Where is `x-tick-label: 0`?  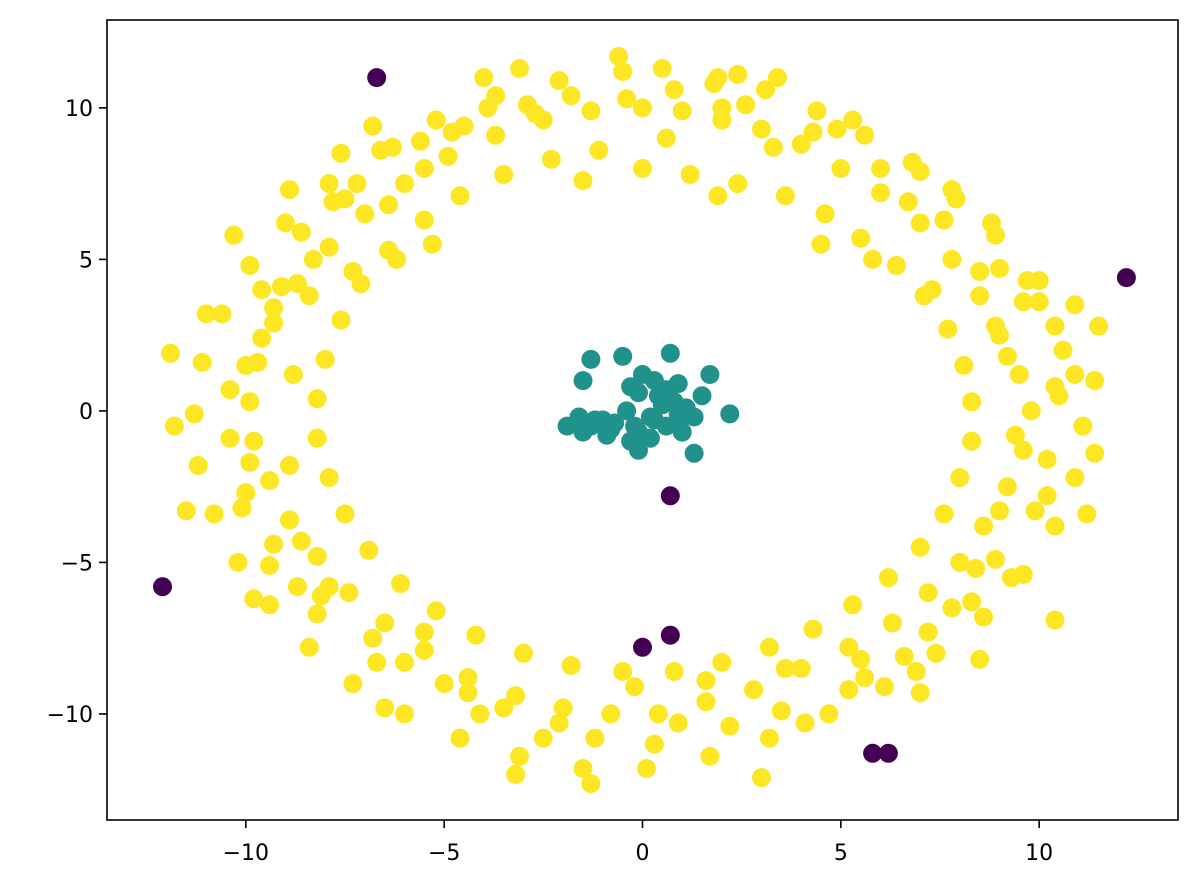 x-tick-label: 0 is located at coordinates (643, 853).